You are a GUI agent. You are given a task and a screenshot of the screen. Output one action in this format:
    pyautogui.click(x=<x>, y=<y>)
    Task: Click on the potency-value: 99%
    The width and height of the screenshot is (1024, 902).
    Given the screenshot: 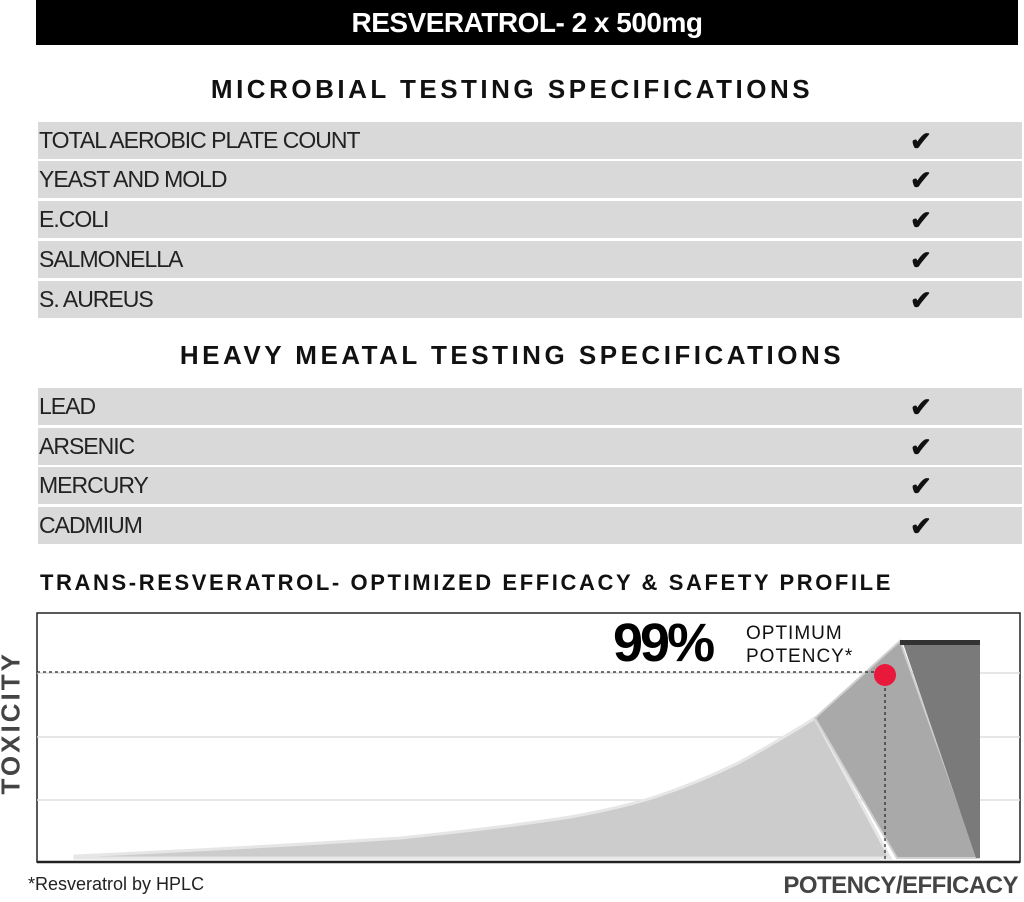 What is the action you would take?
    pyautogui.click(x=664, y=643)
    